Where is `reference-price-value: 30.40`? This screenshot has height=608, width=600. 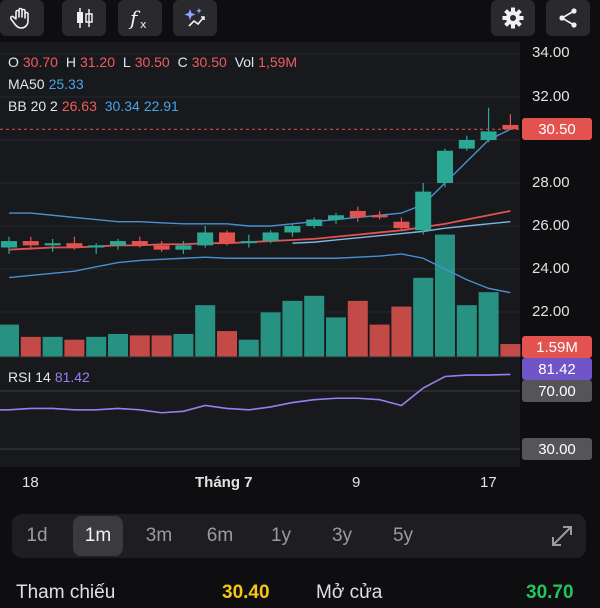
reference-price-value: 30.40 is located at coordinates (246, 592).